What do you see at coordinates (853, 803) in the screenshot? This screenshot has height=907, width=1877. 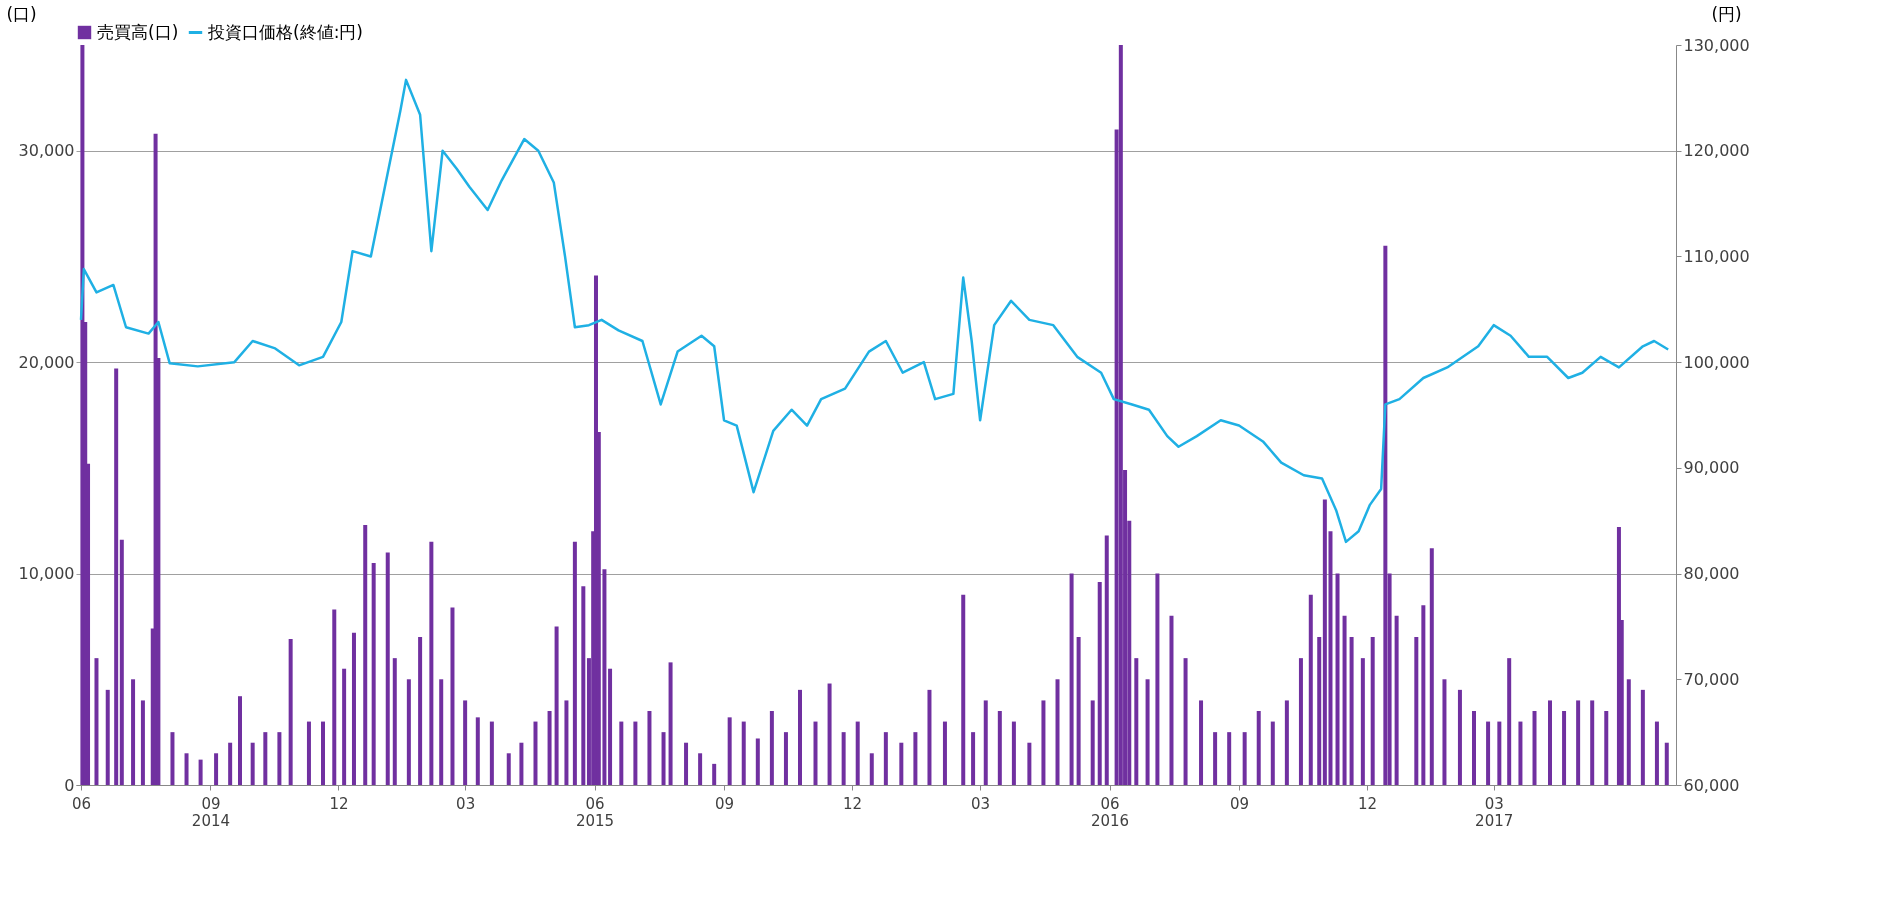 I see `x-tick-label: 12` at bounding box center [853, 803].